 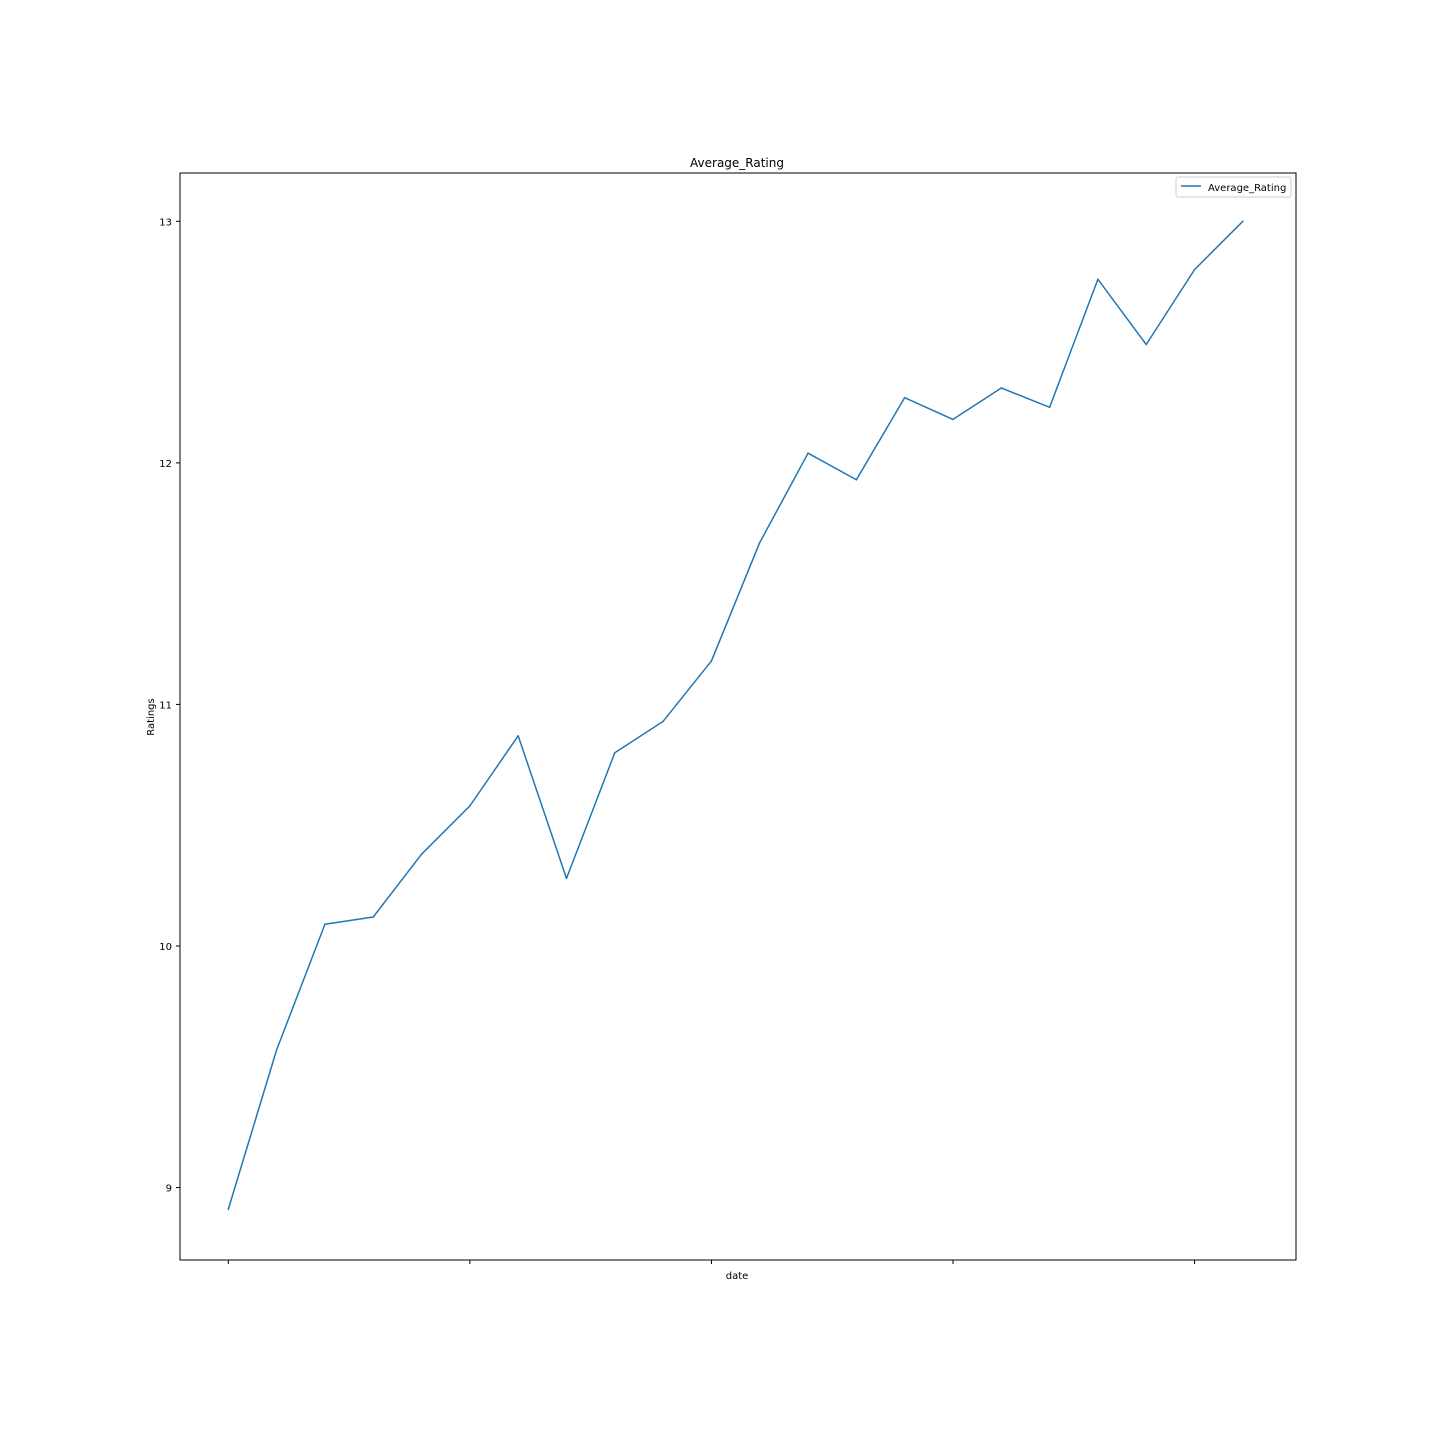 I want to click on y-axis: 9 10 11 12 13, so click(x=169, y=706).